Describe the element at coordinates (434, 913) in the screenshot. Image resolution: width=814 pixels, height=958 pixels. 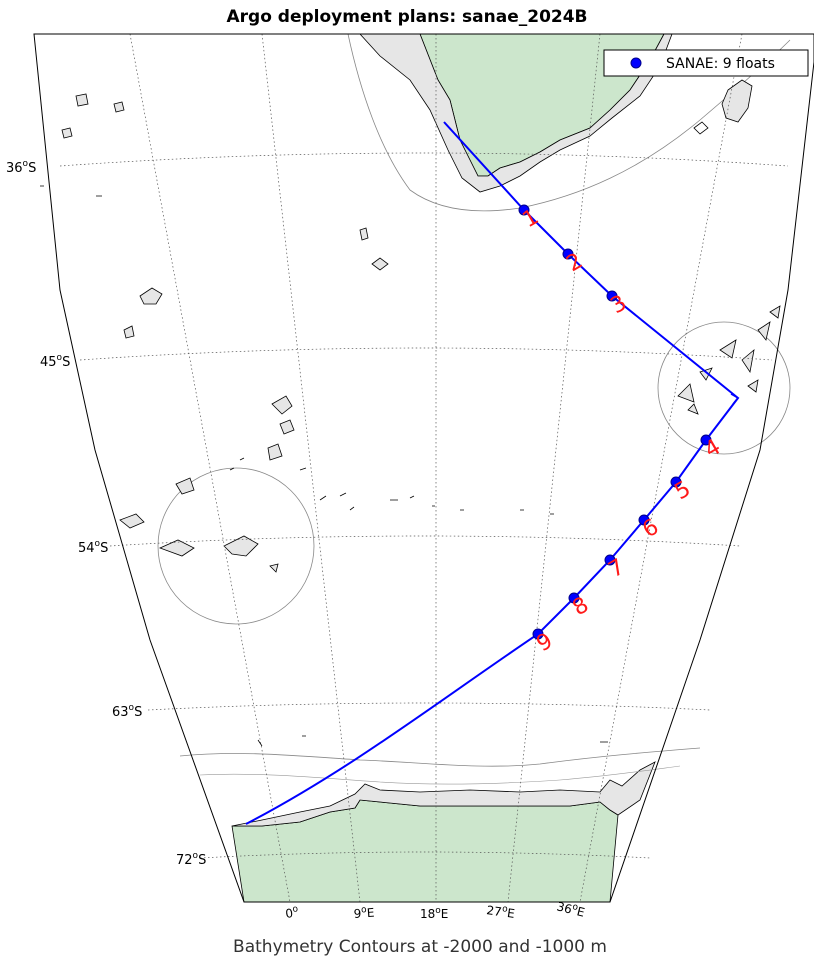
I see `lon-label-18: 18oE` at that location.